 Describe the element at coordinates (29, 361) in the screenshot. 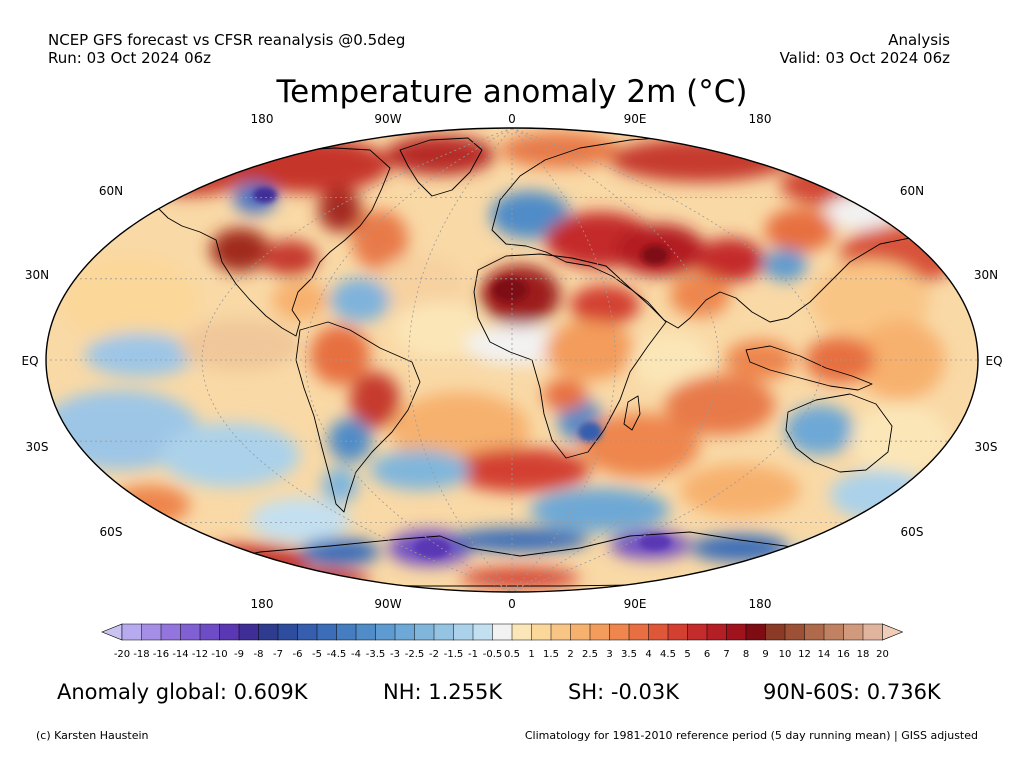

I see `lat-label-left: EQ` at that location.